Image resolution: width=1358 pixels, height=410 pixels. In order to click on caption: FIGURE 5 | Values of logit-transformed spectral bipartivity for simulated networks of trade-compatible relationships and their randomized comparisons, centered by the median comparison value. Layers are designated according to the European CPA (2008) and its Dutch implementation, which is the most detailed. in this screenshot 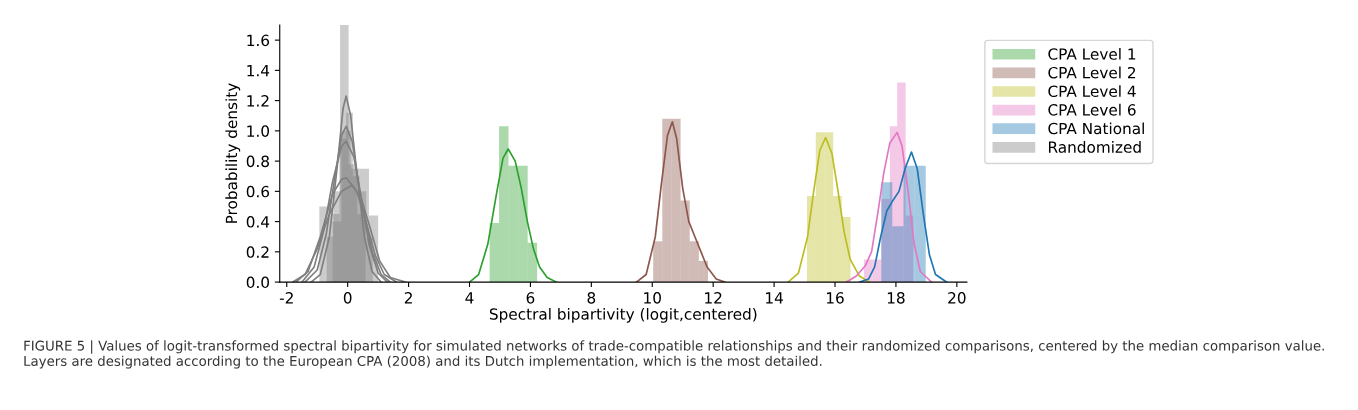, I will do `click(674, 354)`.